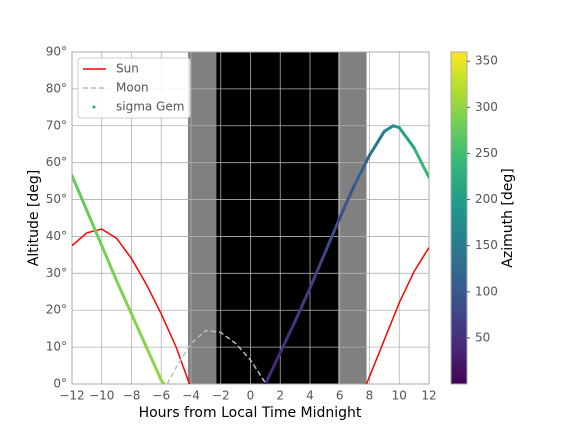 The width and height of the screenshot is (576, 432). What do you see at coordinates (60, 384) in the screenshot?
I see `y-tick-label: 0°` at bounding box center [60, 384].